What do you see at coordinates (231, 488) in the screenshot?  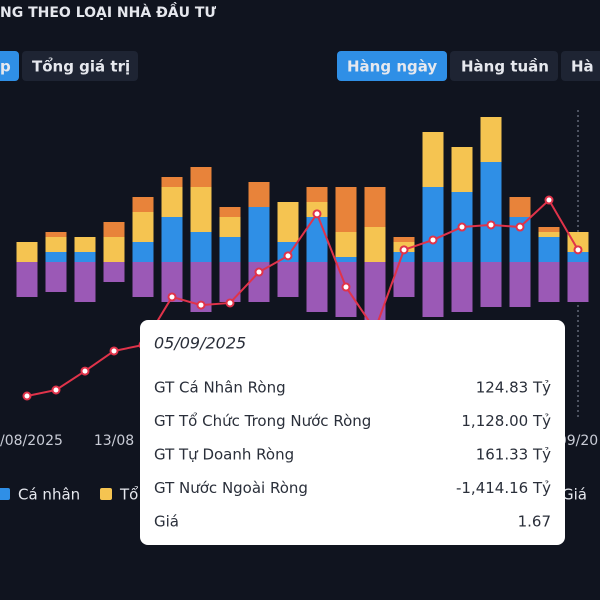 I see `tooltip-label: GT Nước Ngoài Ròng` at bounding box center [231, 488].